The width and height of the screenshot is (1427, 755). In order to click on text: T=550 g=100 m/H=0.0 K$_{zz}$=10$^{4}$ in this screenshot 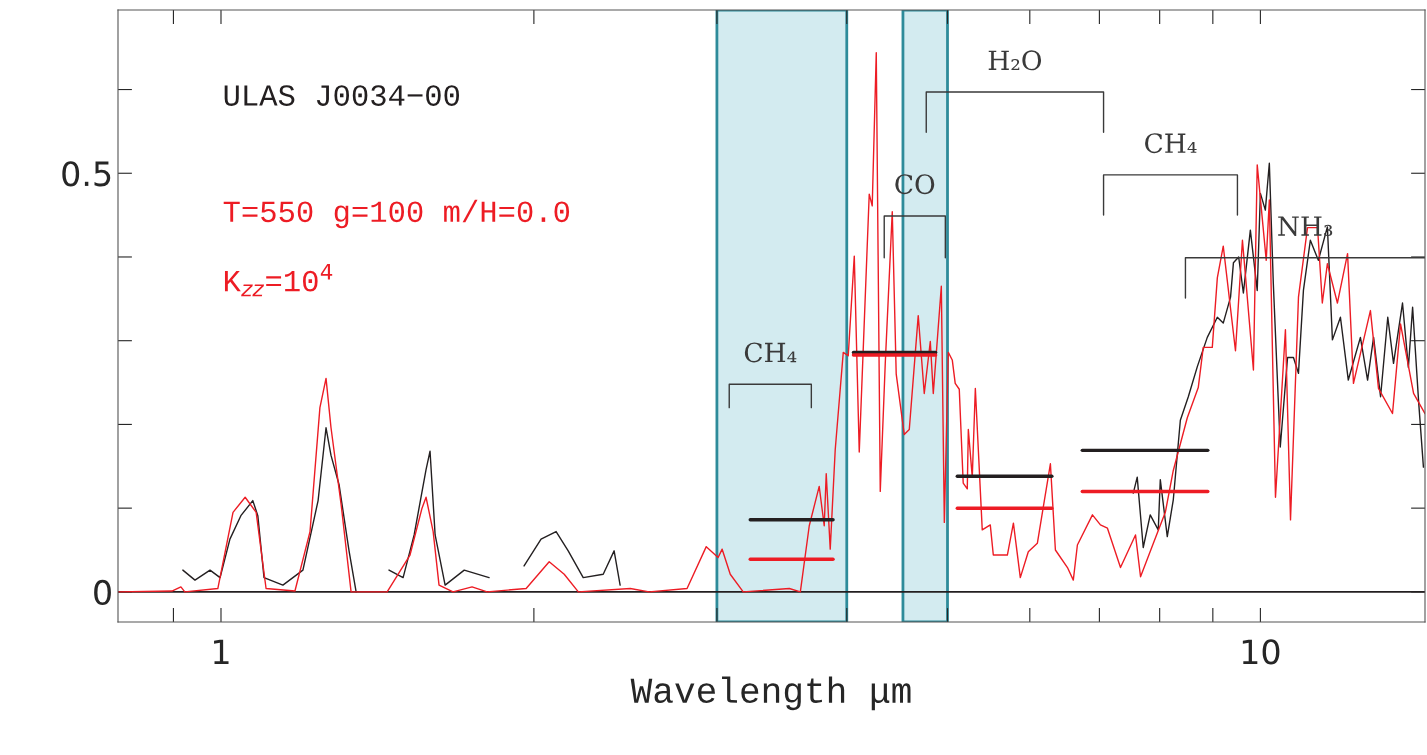, I will do `click(396, 248)`.